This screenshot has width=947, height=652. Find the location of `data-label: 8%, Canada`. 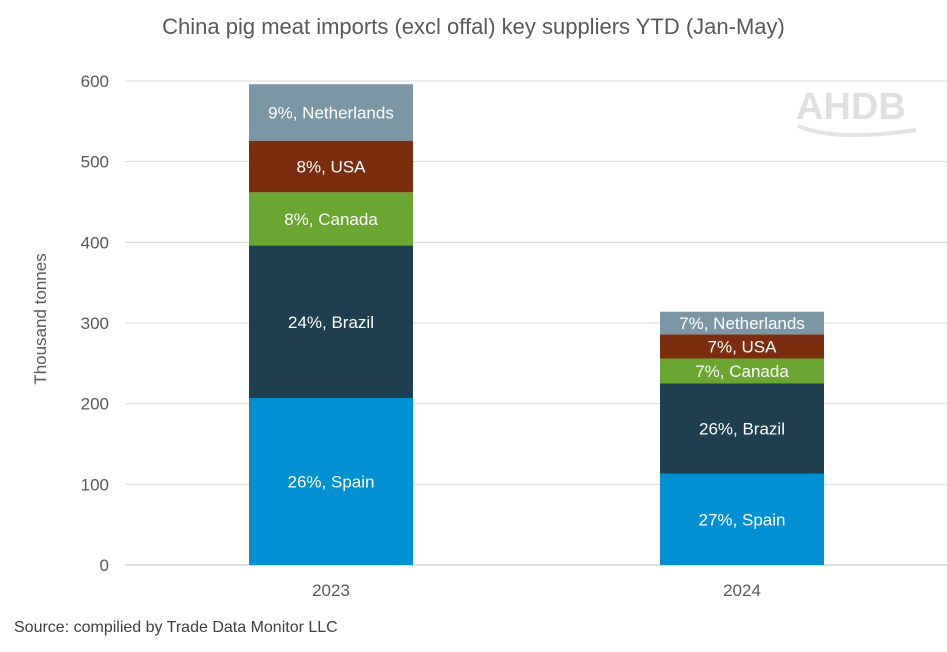

data-label: 8%, Canada is located at coordinates (331, 219).